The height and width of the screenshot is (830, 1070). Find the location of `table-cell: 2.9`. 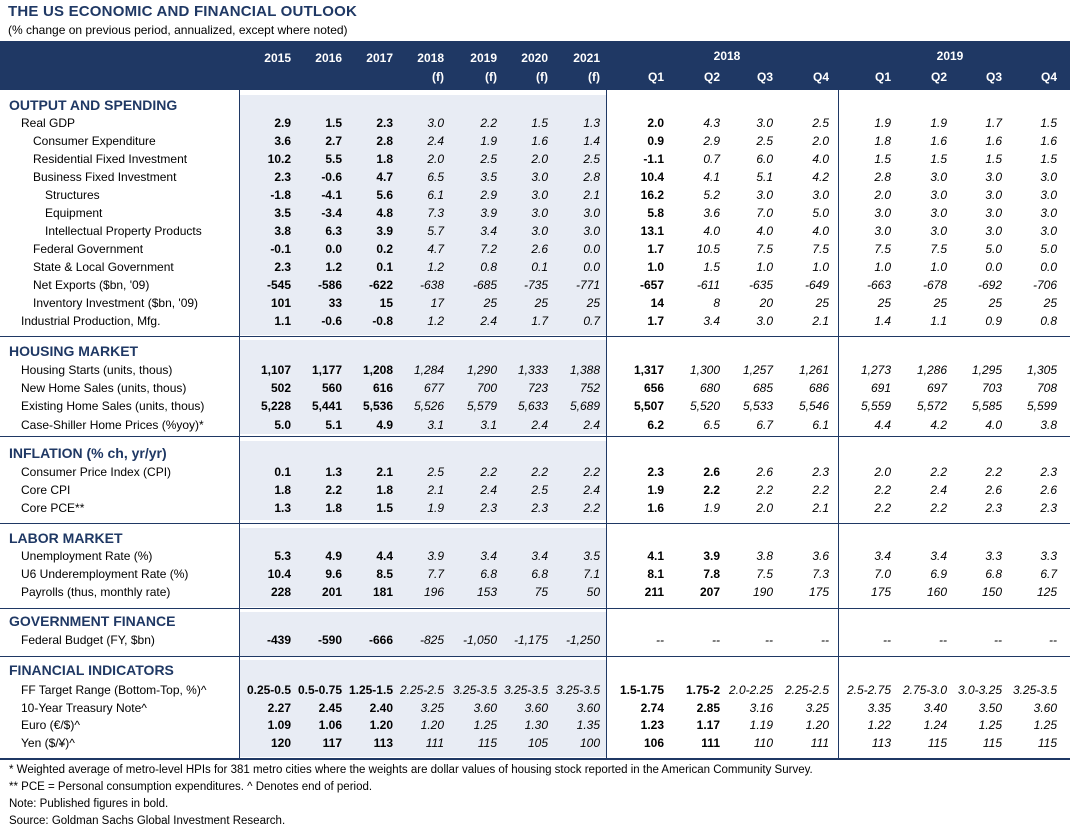

table-cell: 2.9 is located at coordinates (282, 123).